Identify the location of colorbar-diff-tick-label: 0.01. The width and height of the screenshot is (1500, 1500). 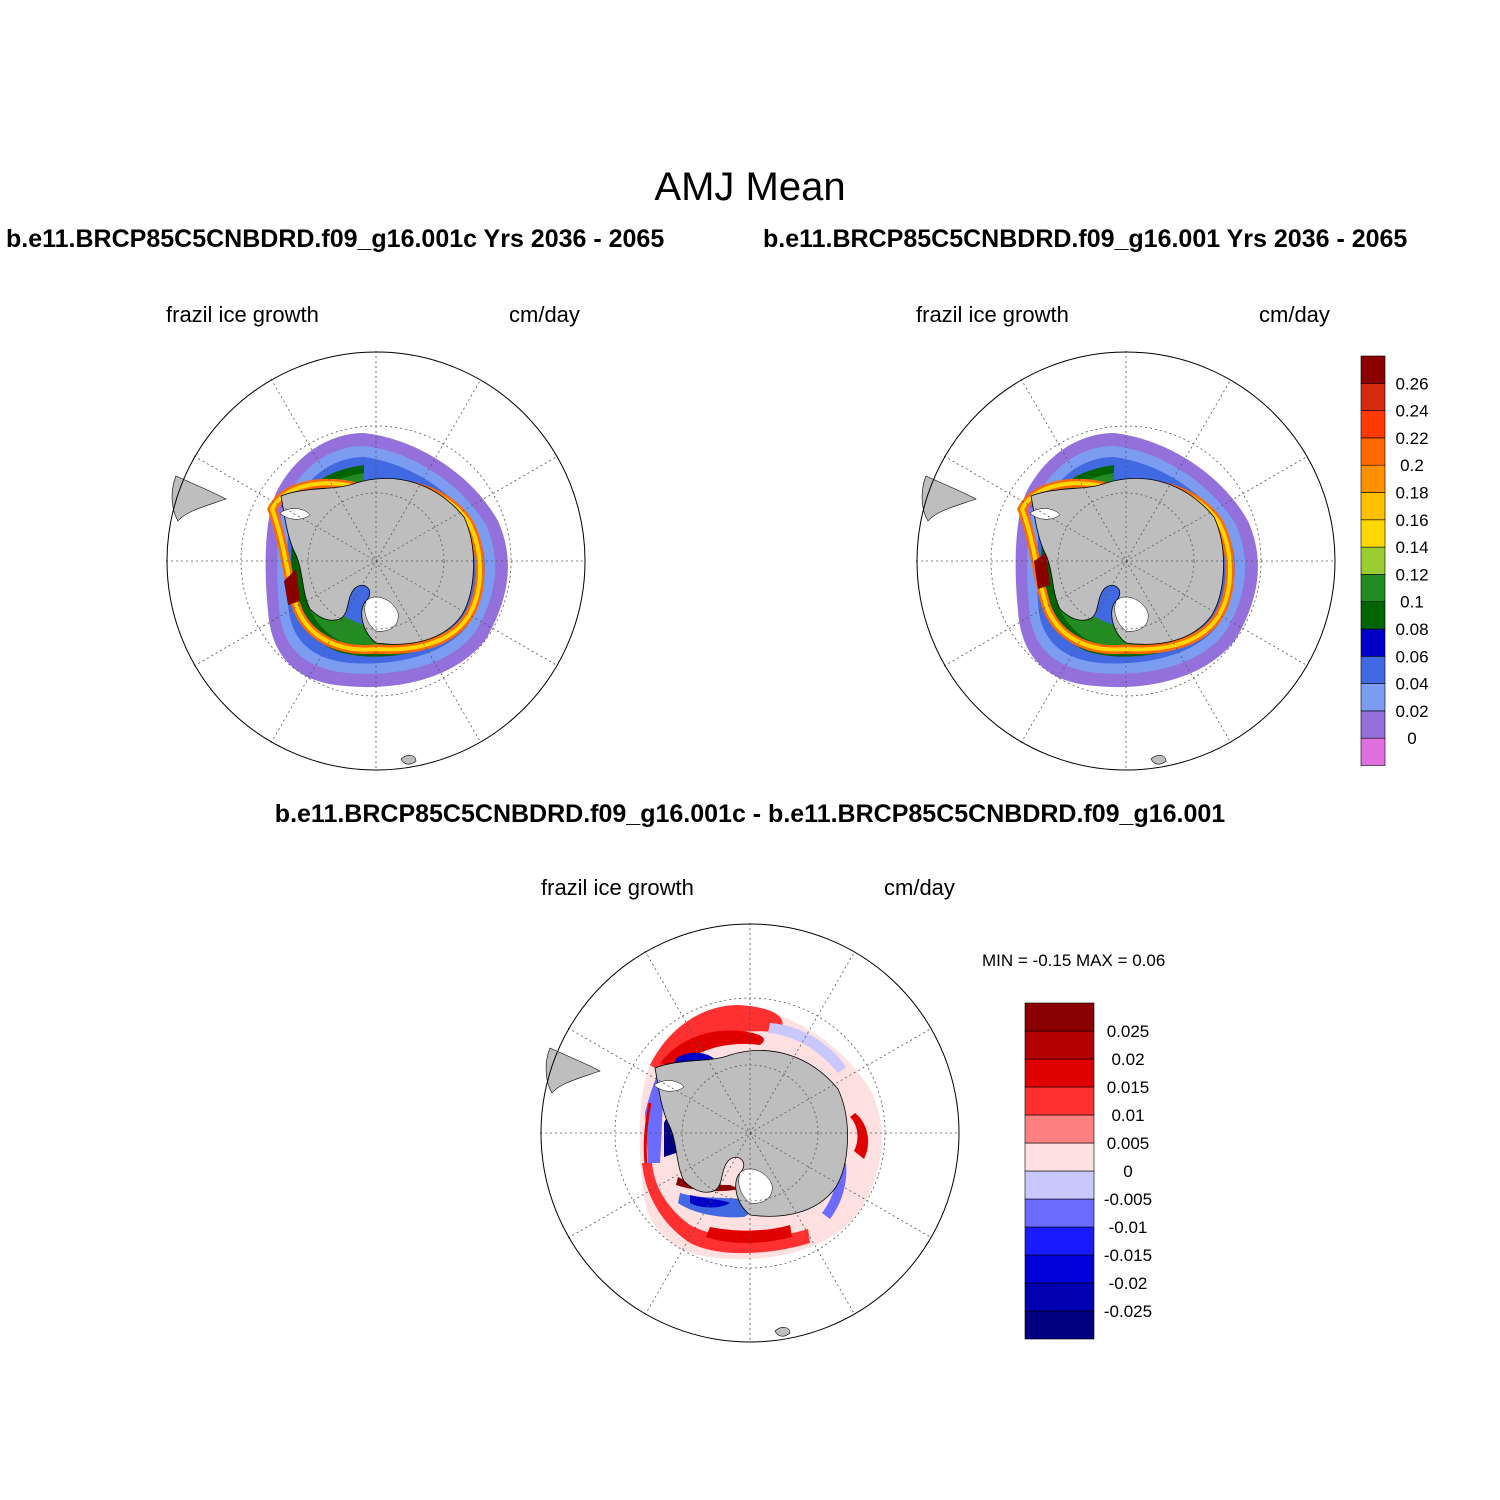
(1127, 1115).